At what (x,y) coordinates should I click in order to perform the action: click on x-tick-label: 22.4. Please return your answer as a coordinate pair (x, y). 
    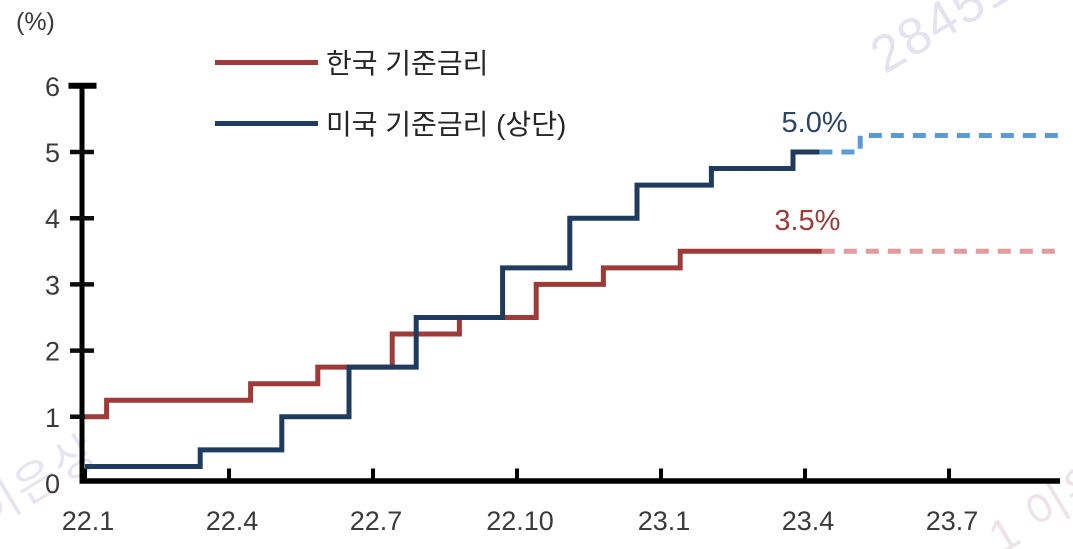
    Looking at the image, I should click on (232, 521).